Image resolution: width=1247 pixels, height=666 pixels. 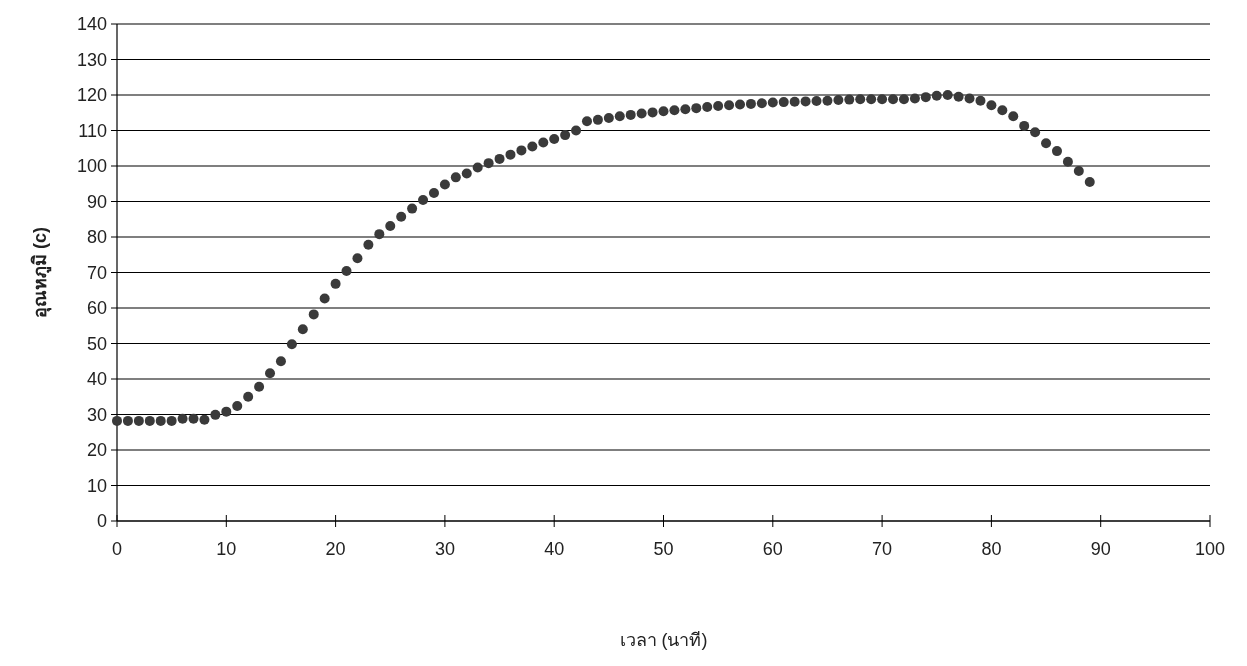 I want to click on y-tick-label: 90, so click(x=96, y=201).